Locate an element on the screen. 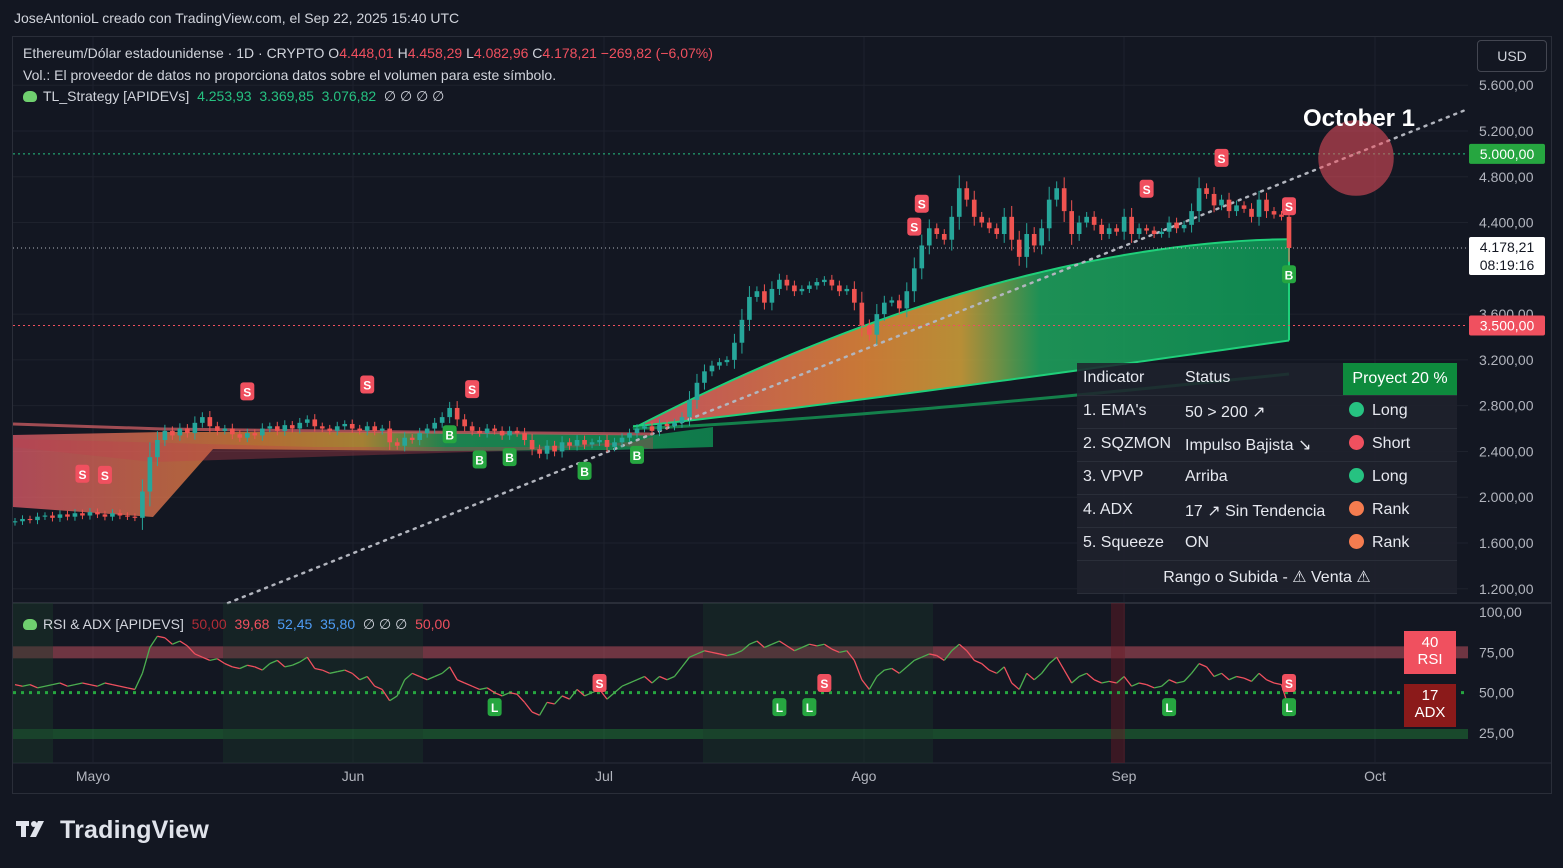  low-value: 4.082,96 is located at coordinates (501, 53).